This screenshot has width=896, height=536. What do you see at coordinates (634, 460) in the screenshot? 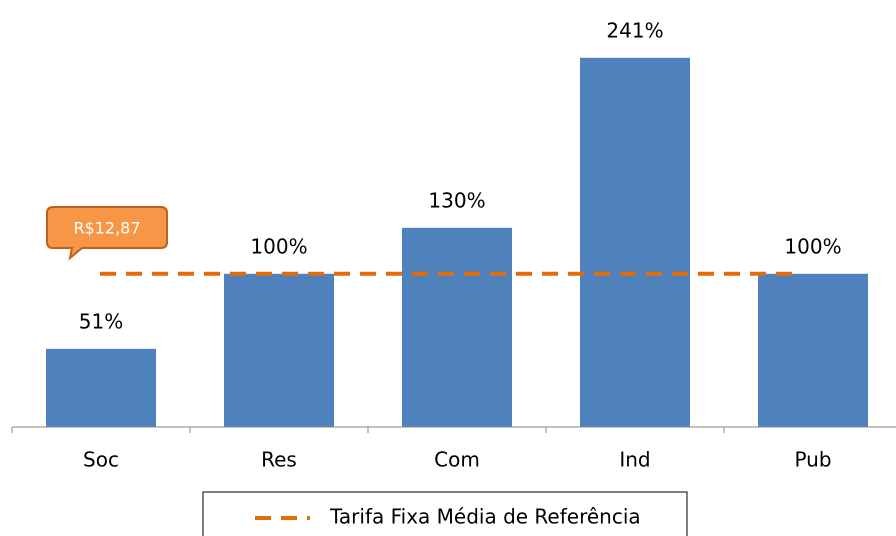
I see `x-tick-label: Ind` at bounding box center [634, 460].